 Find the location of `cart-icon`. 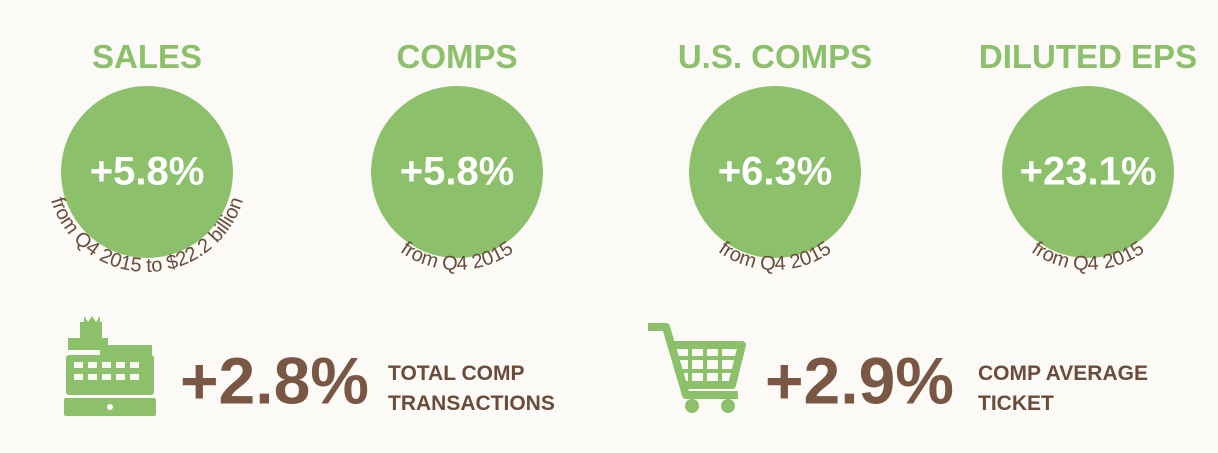

cart-icon is located at coordinates (697, 368).